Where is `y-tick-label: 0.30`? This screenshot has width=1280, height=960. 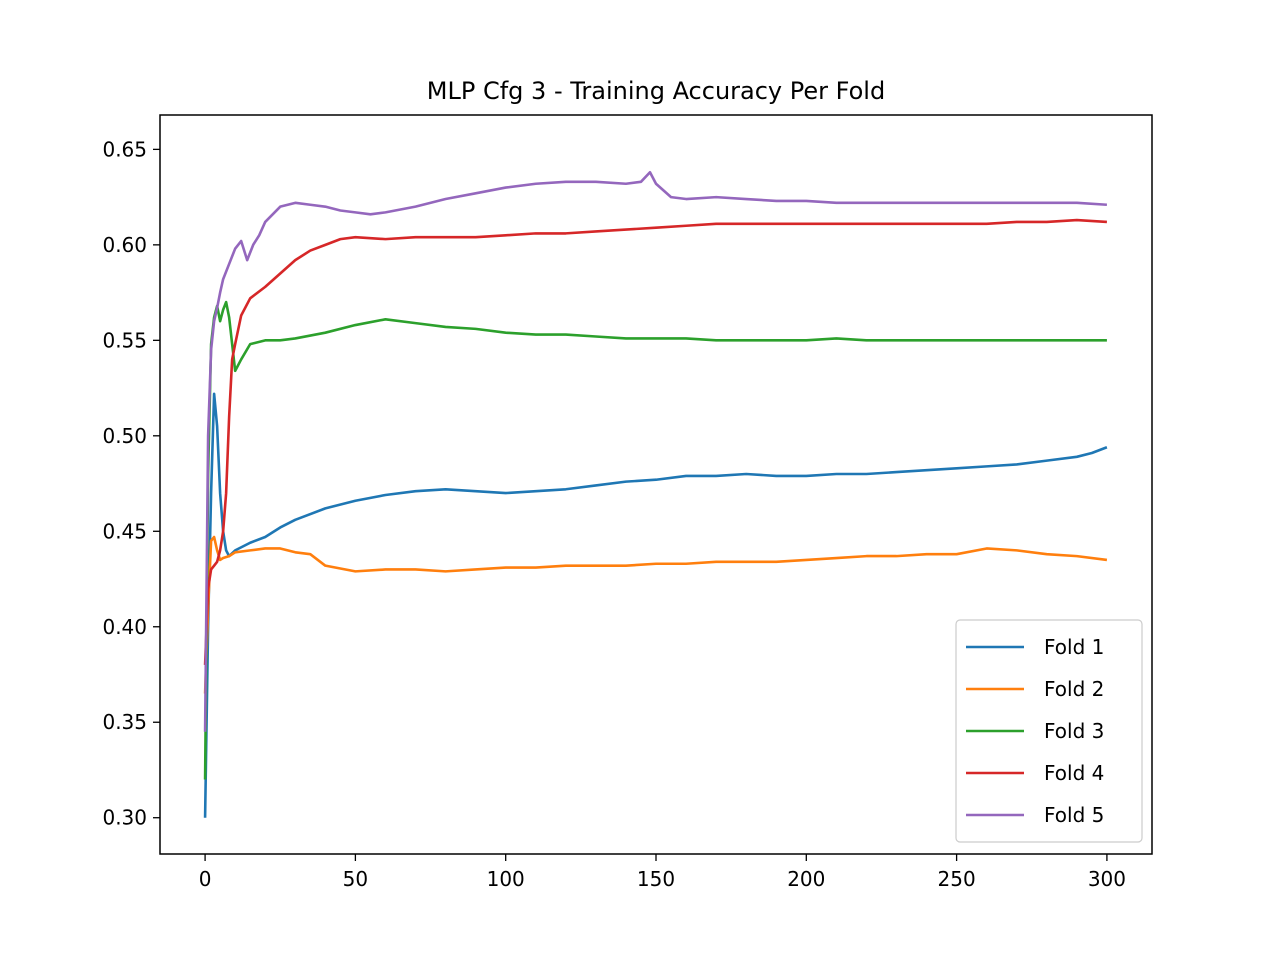 y-tick-label: 0.30 is located at coordinates (124, 818).